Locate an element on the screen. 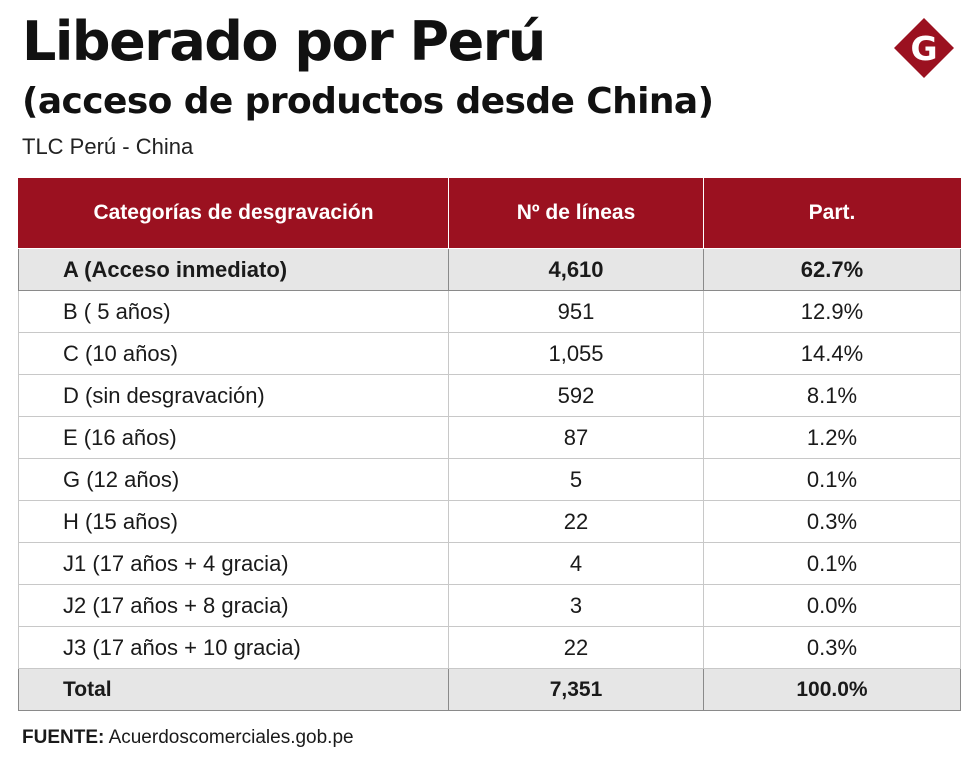 The image size is (980, 763). row-lines: 4 is located at coordinates (576, 563).